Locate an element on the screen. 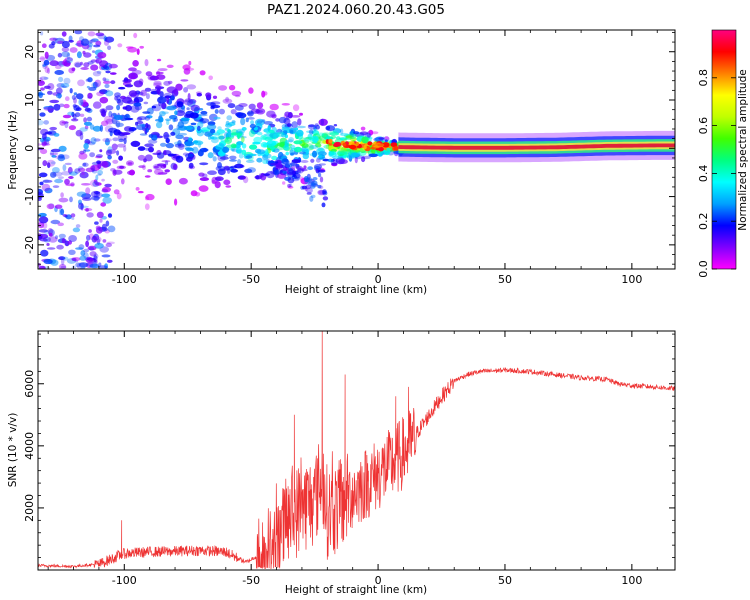 This screenshot has height=600, width=750. colorbar-gradient is located at coordinates (724, 149).